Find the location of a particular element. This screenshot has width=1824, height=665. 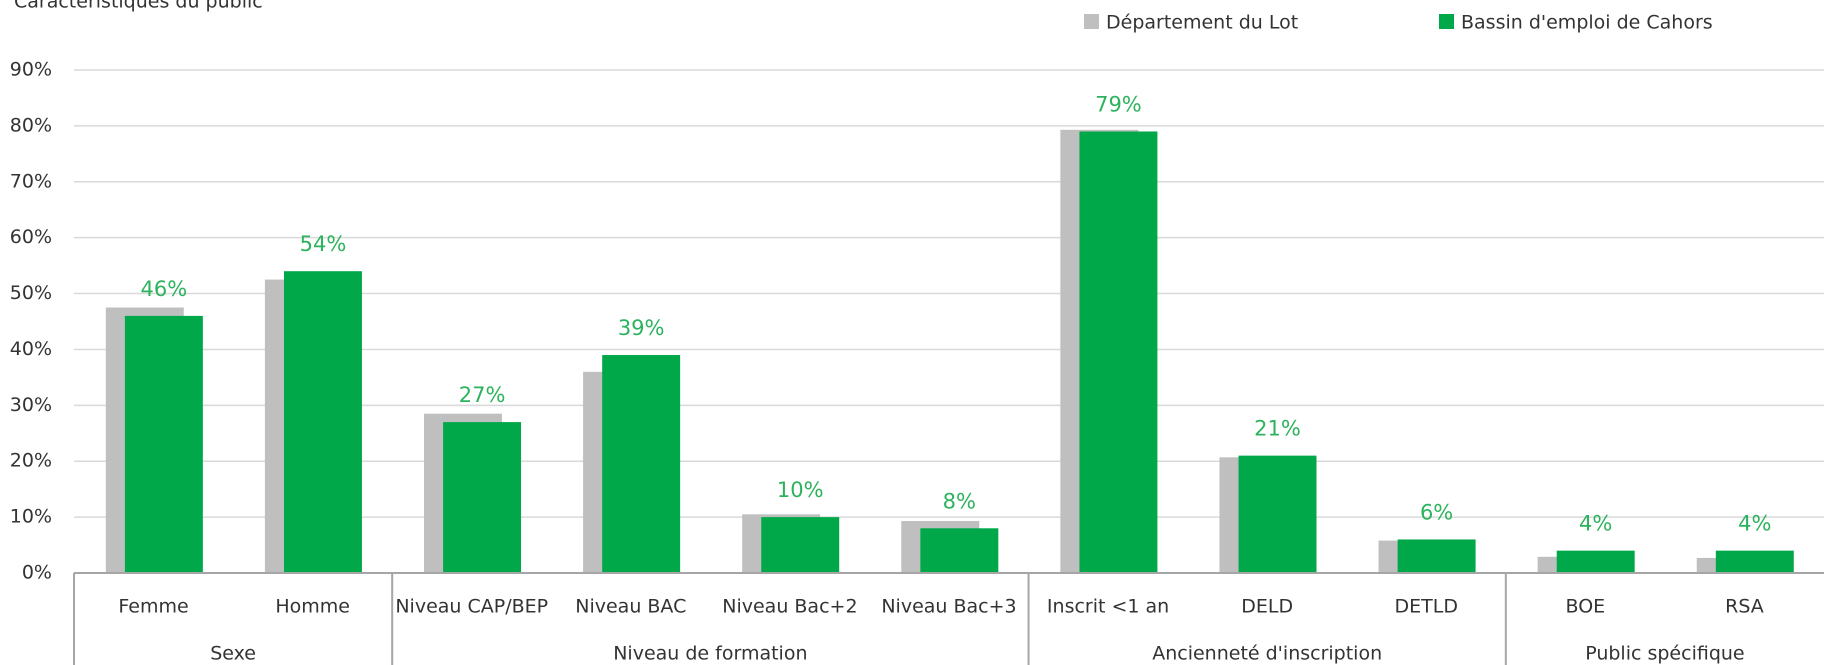

x-tick-label: Homme is located at coordinates (312, 607).